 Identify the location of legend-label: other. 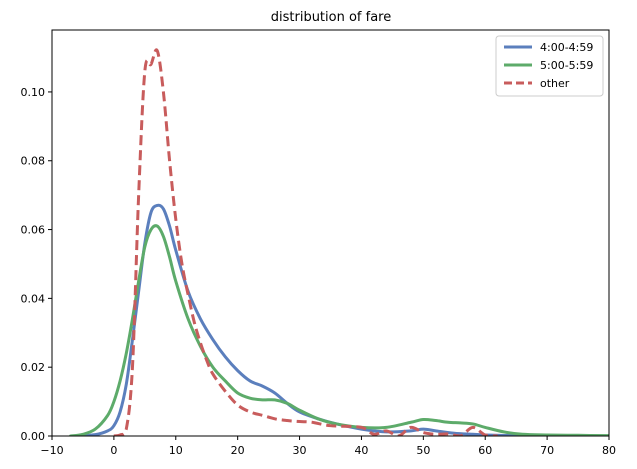
(555, 83).